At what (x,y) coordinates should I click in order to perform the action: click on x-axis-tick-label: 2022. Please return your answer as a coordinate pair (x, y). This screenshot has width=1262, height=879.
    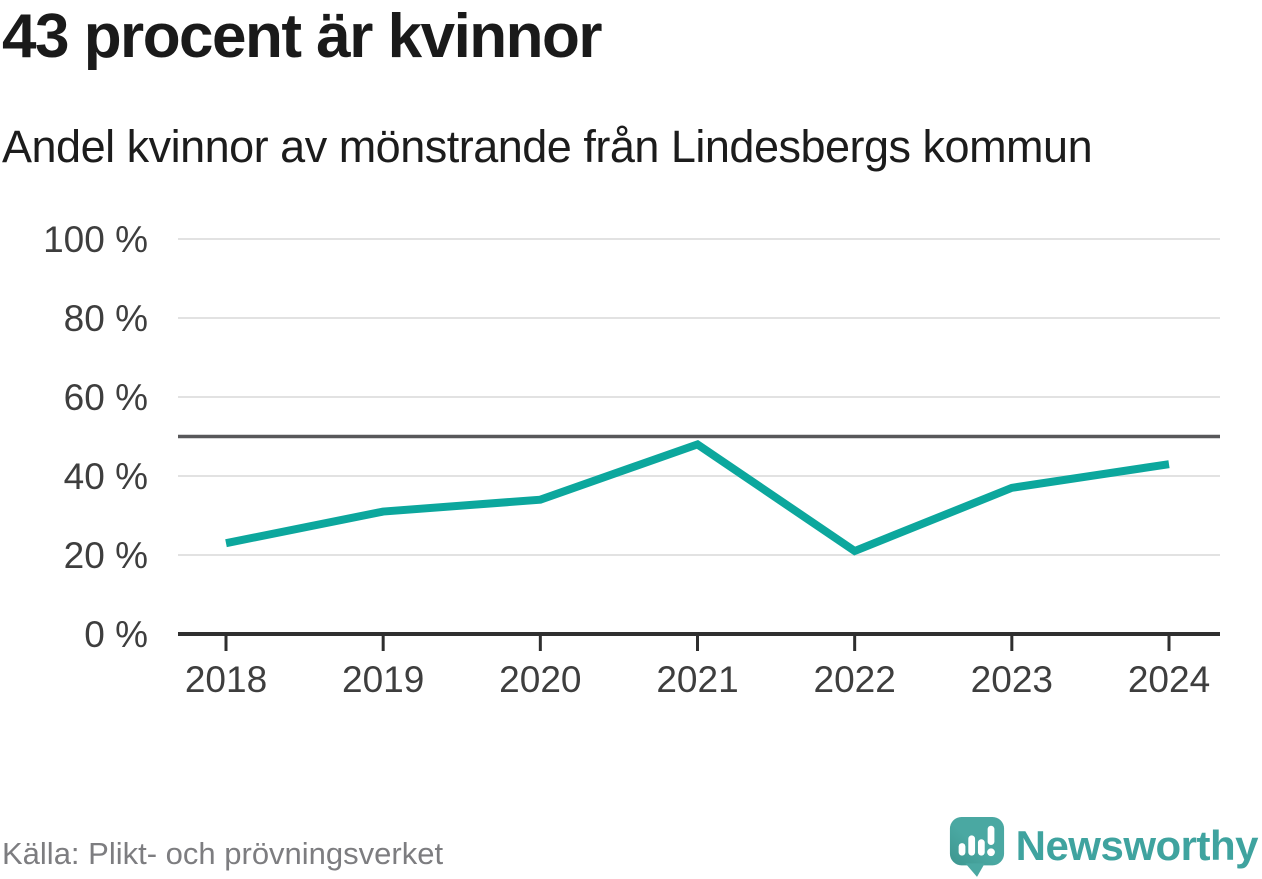
    Looking at the image, I should click on (855, 679).